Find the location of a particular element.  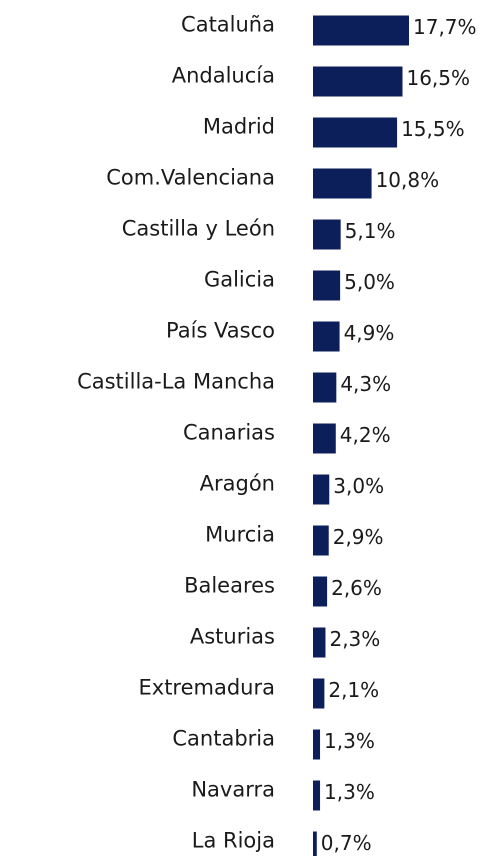

category-label: La Rioja is located at coordinates (233, 841).